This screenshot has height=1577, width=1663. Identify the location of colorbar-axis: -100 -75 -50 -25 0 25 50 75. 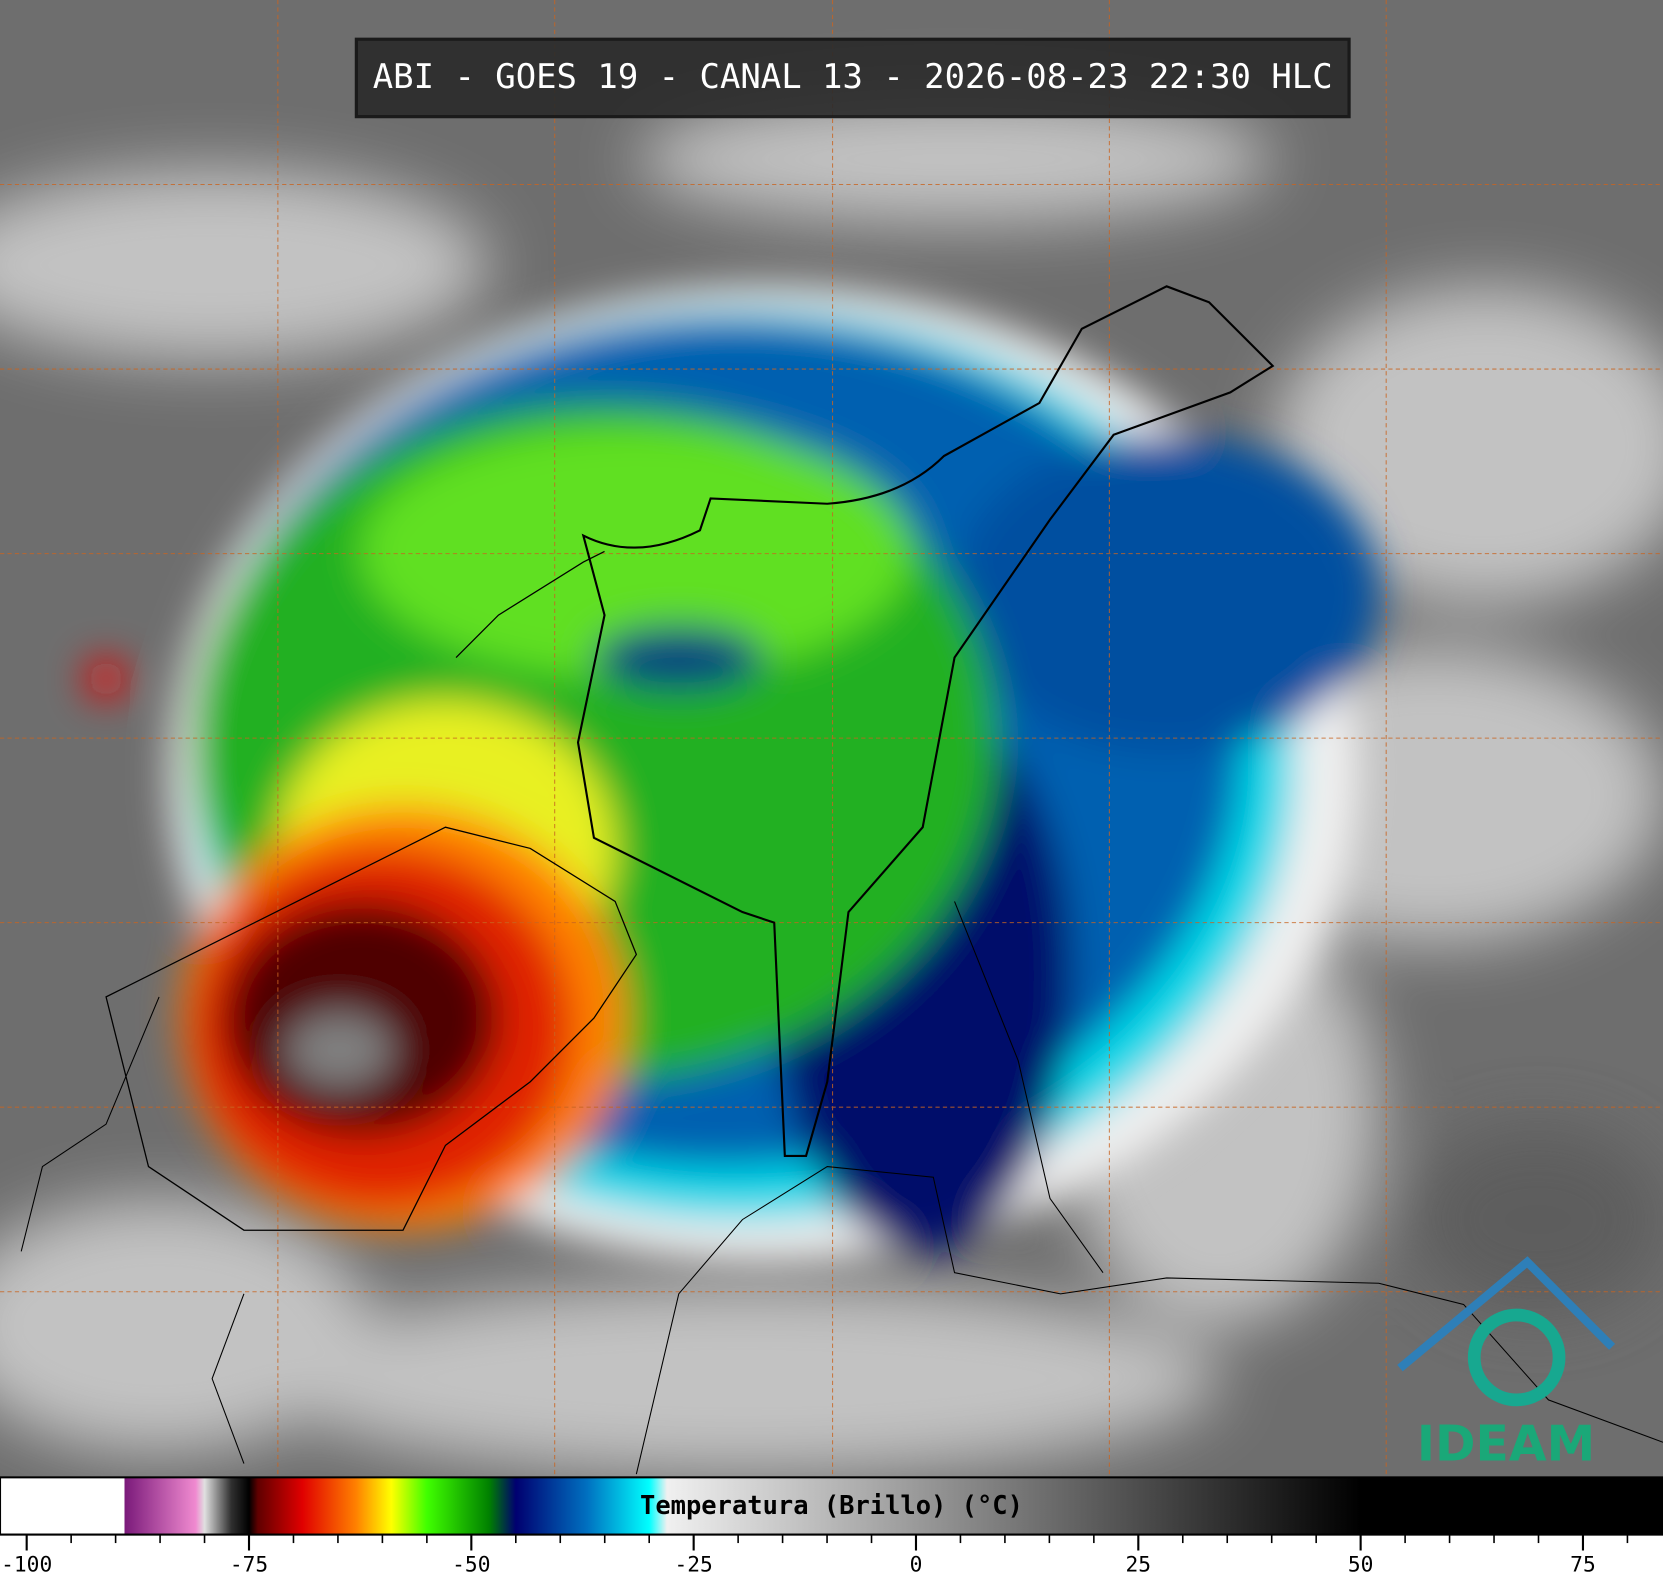
(815, 1555).